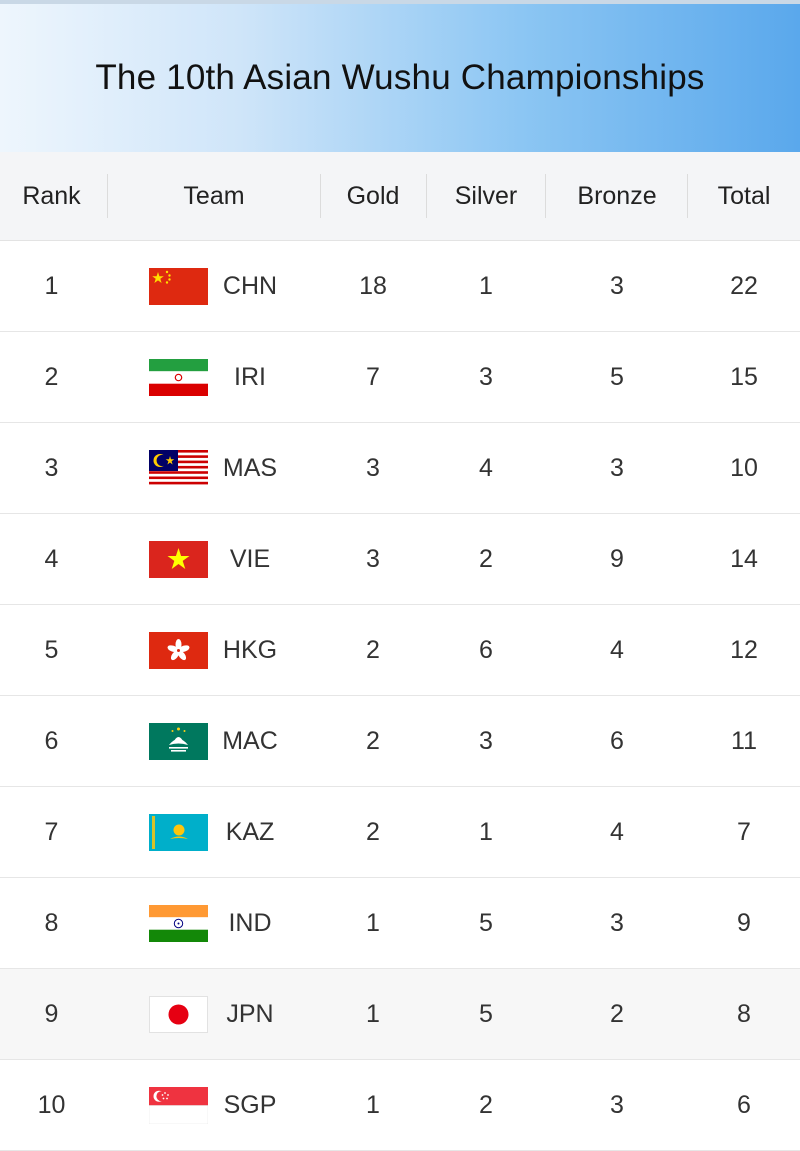 The height and width of the screenshot is (1151, 800). Describe the element at coordinates (178, 923) in the screenshot. I see `india-flag-icon` at that location.